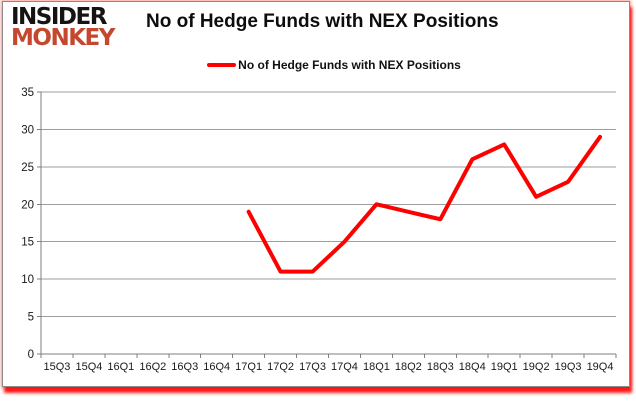 Image resolution: width=636 pixels, height=405 pixels. Describe the element at coordinates (504, 367) in the screenshot. I see `x-axis-label: 19Q1` at that location.